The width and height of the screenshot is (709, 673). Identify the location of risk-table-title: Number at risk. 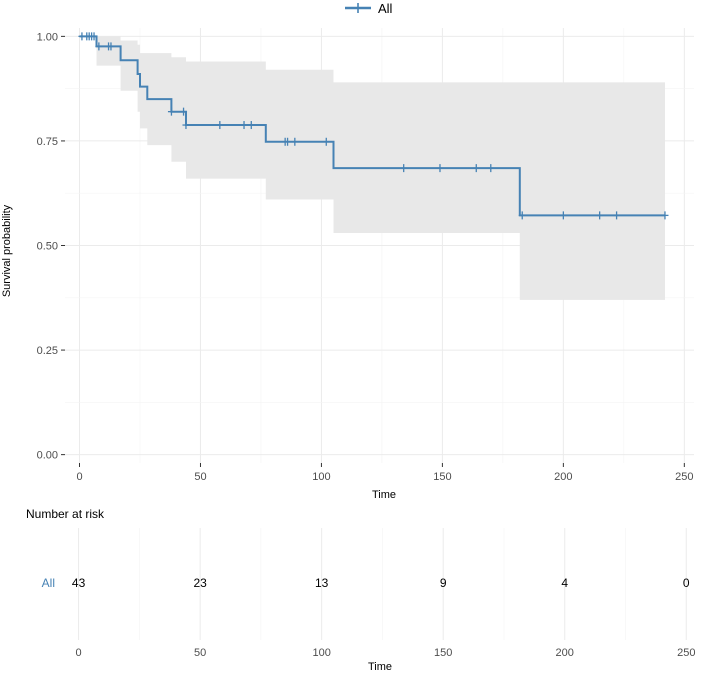
(65, 514).